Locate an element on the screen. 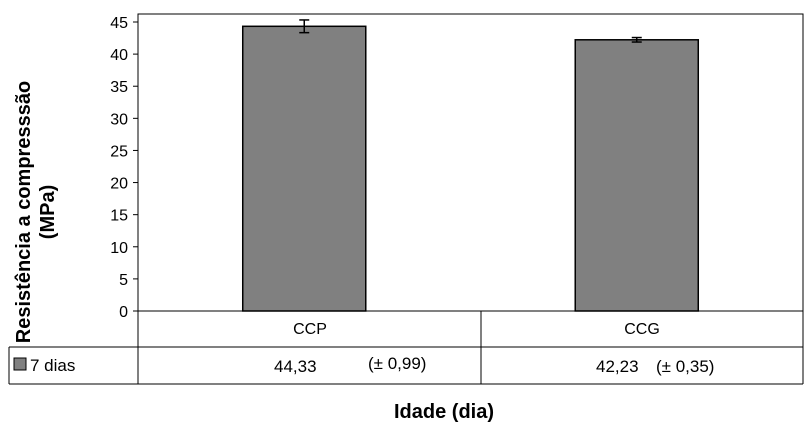  y-tick-label: 10 is located at coordinates (119, 248).